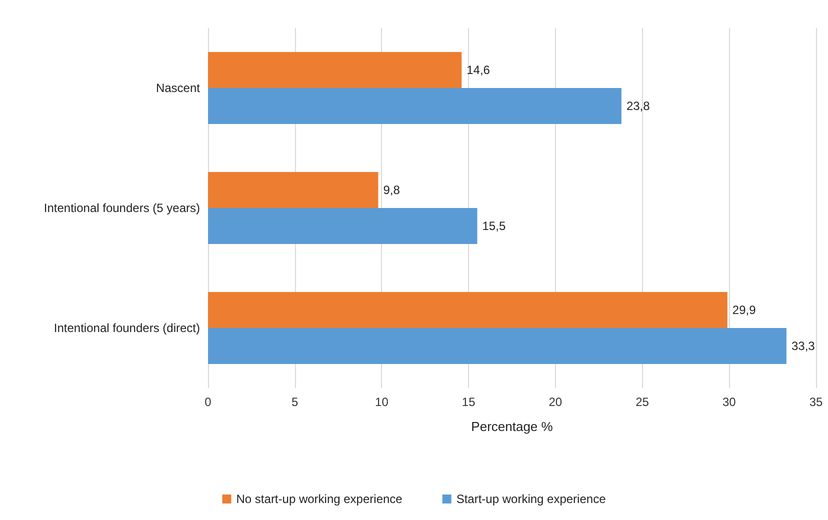  I want to click on x-tick-label: 35, so click(816, 402).